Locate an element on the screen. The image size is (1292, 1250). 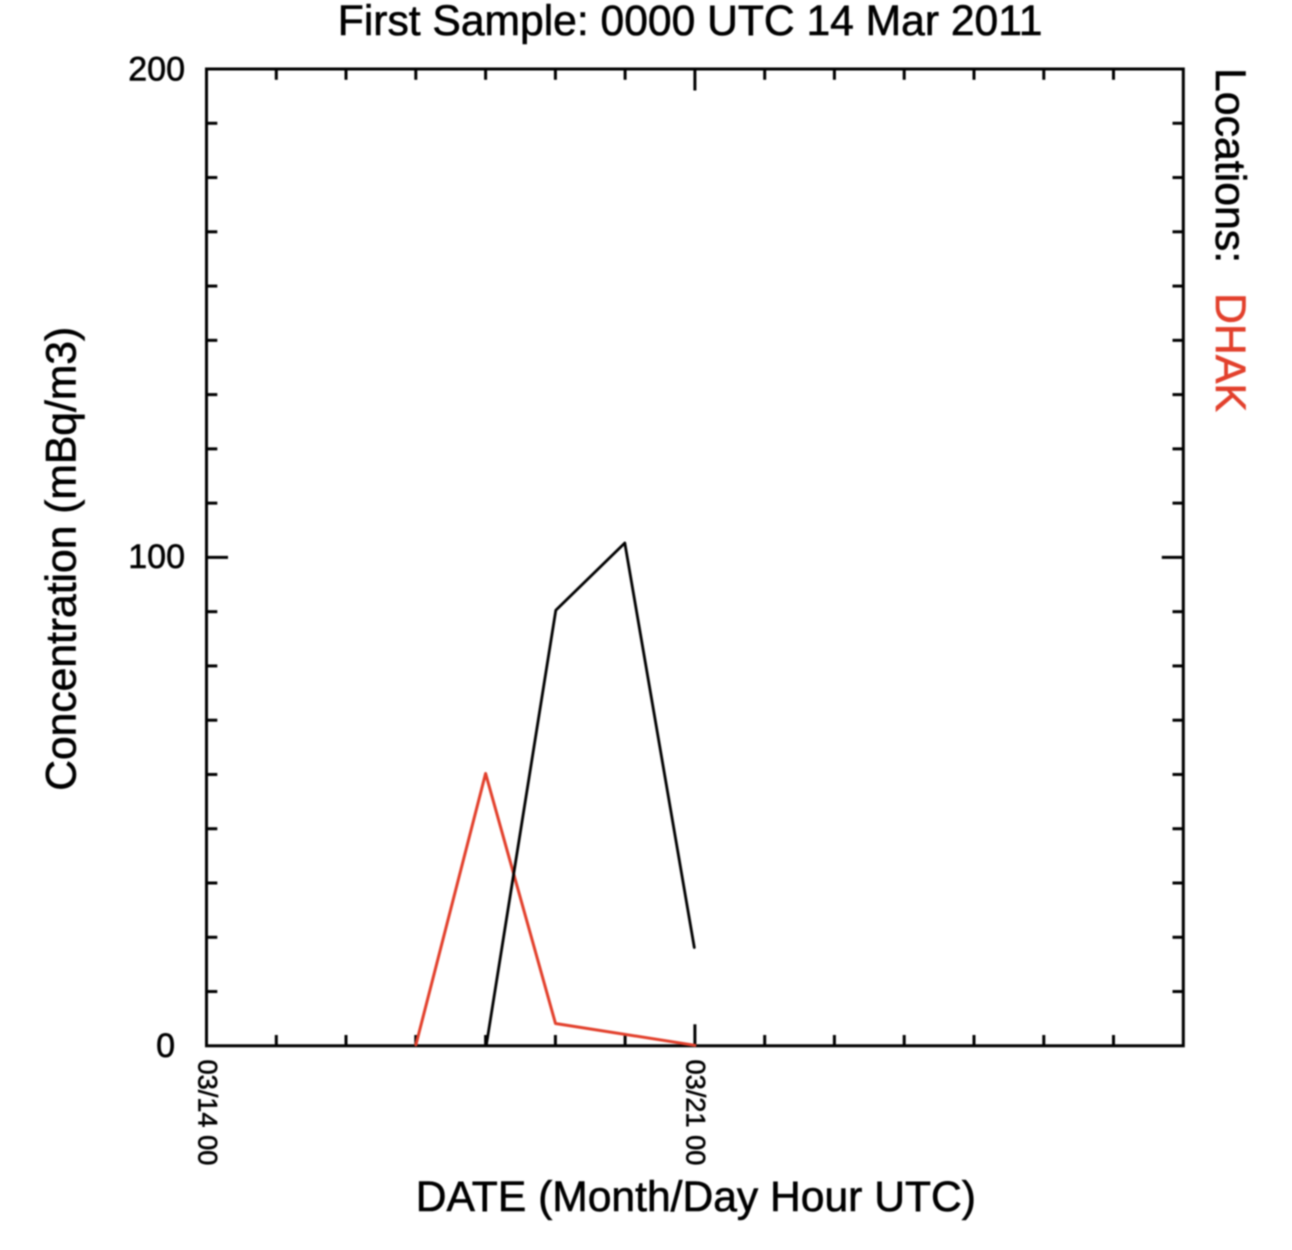
svg-text: DATE (Month/Day Hour UTC) is located at coordinates (696, 1197).